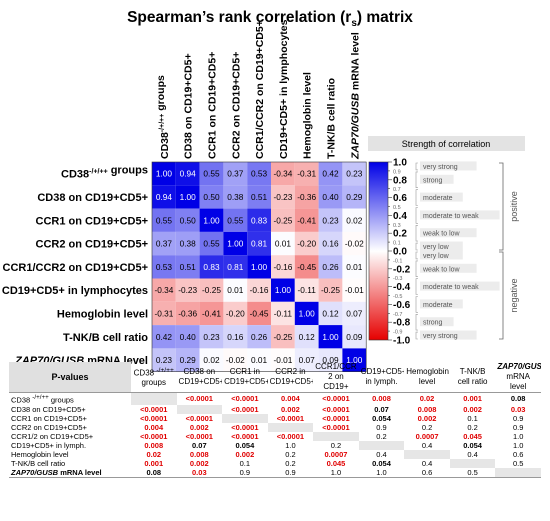 This screenshot has height=521, width=550. What do you see at coordinates (92, 245) in the screenshot?
I see `row-label: CCR2 on CD19+CD5+` at bounding box center [92, 245].